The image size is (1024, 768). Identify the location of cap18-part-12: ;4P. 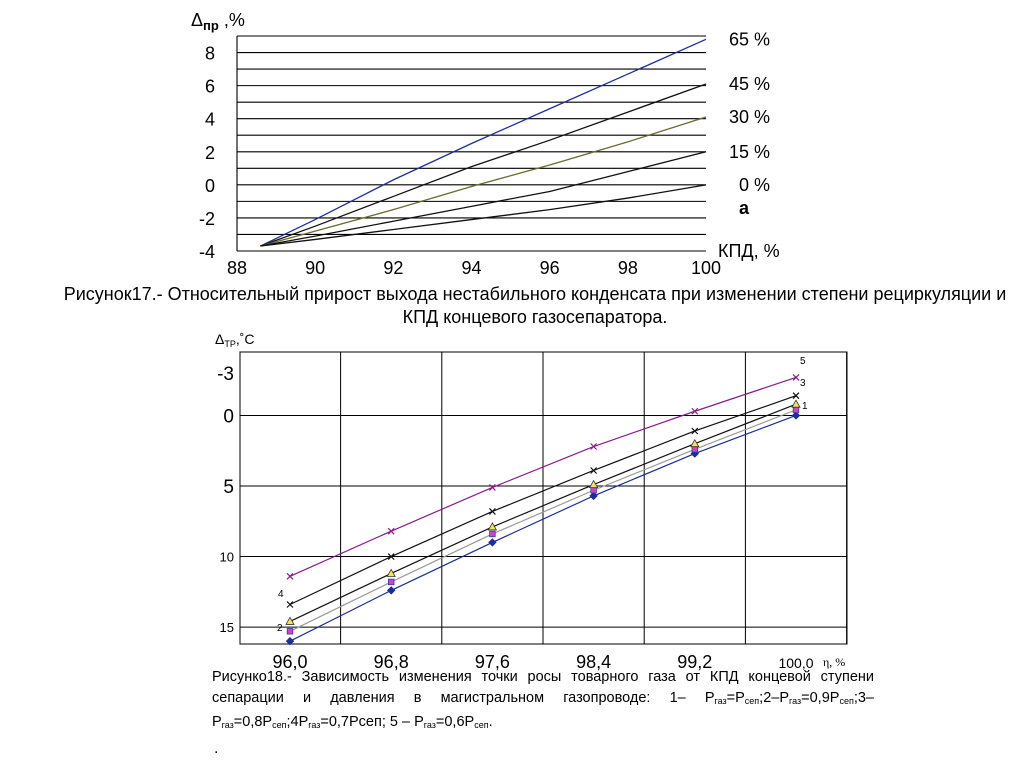
(297, 722).